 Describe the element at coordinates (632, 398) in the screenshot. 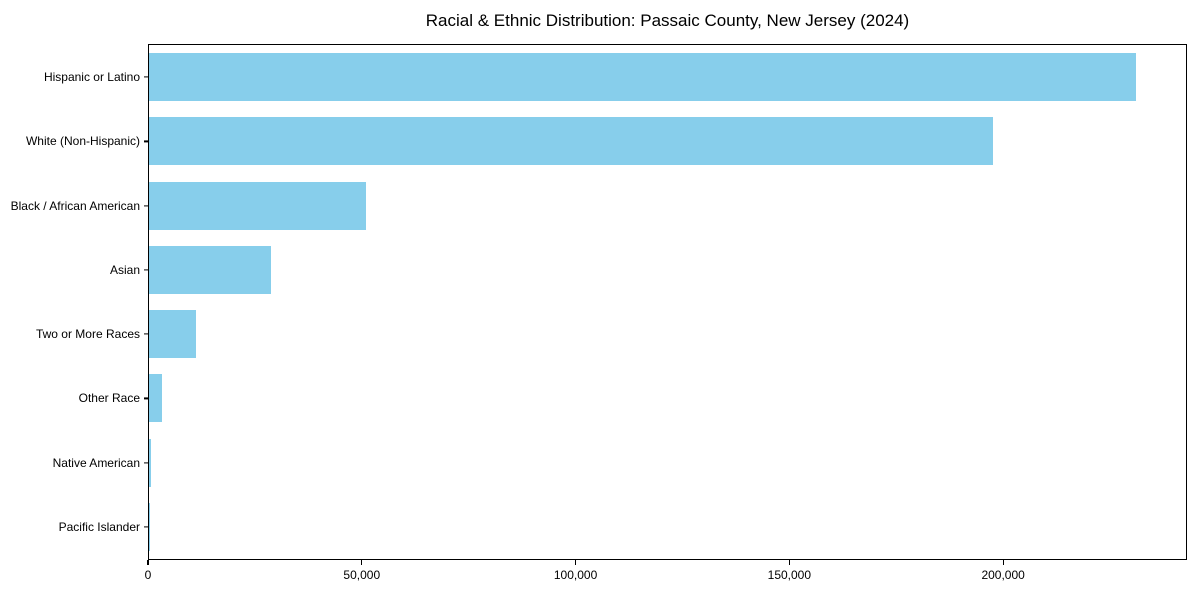

I see `bar-row: Other Race` at that location.